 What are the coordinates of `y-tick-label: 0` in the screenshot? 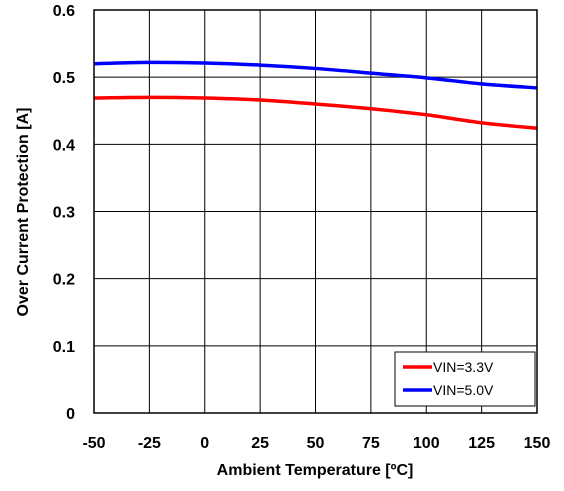 It's located at (70, 414).